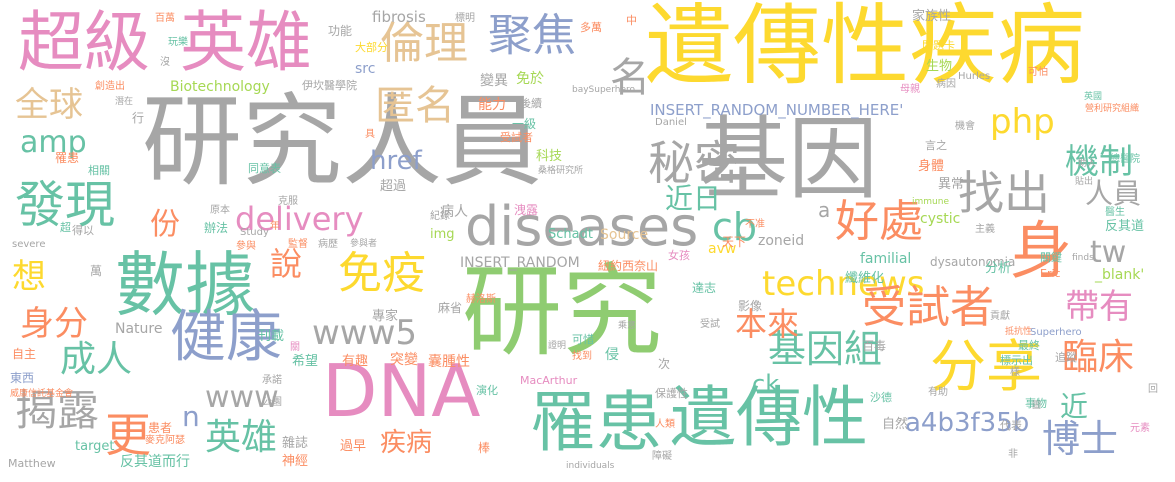  What do you see at coordinates (886, 259) in the screenshot?
I see `word: familial` at bounding box center [886, 259].